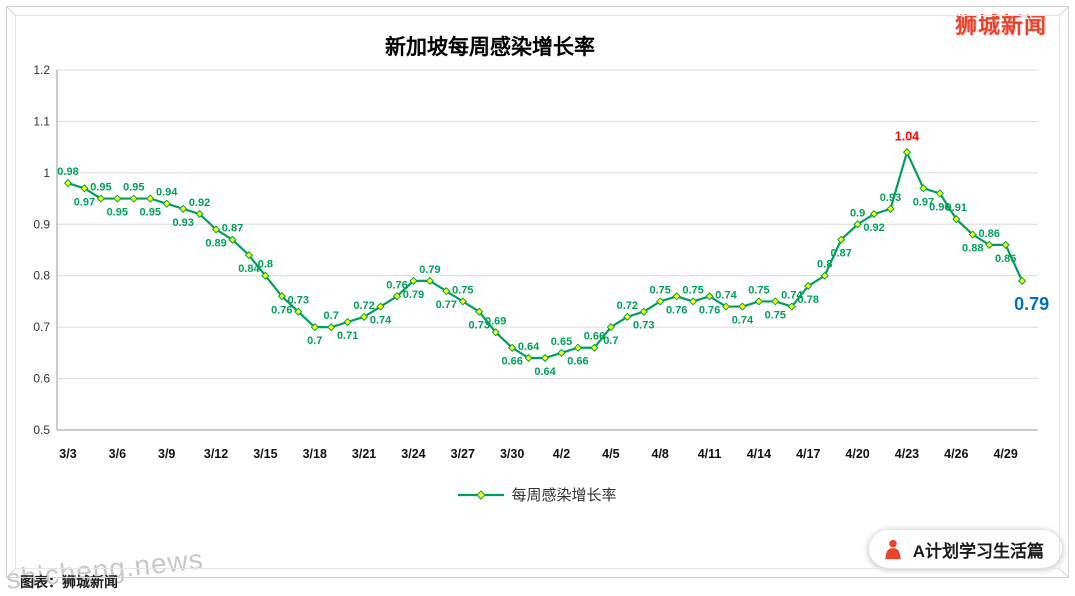 The height and width of the screenshot is (596, 1075). What do you see at coordinates (978, 551) in the screenshot?
I see `channel-badge-label: A计划学习生活篇` at bounding box center [978, 551].